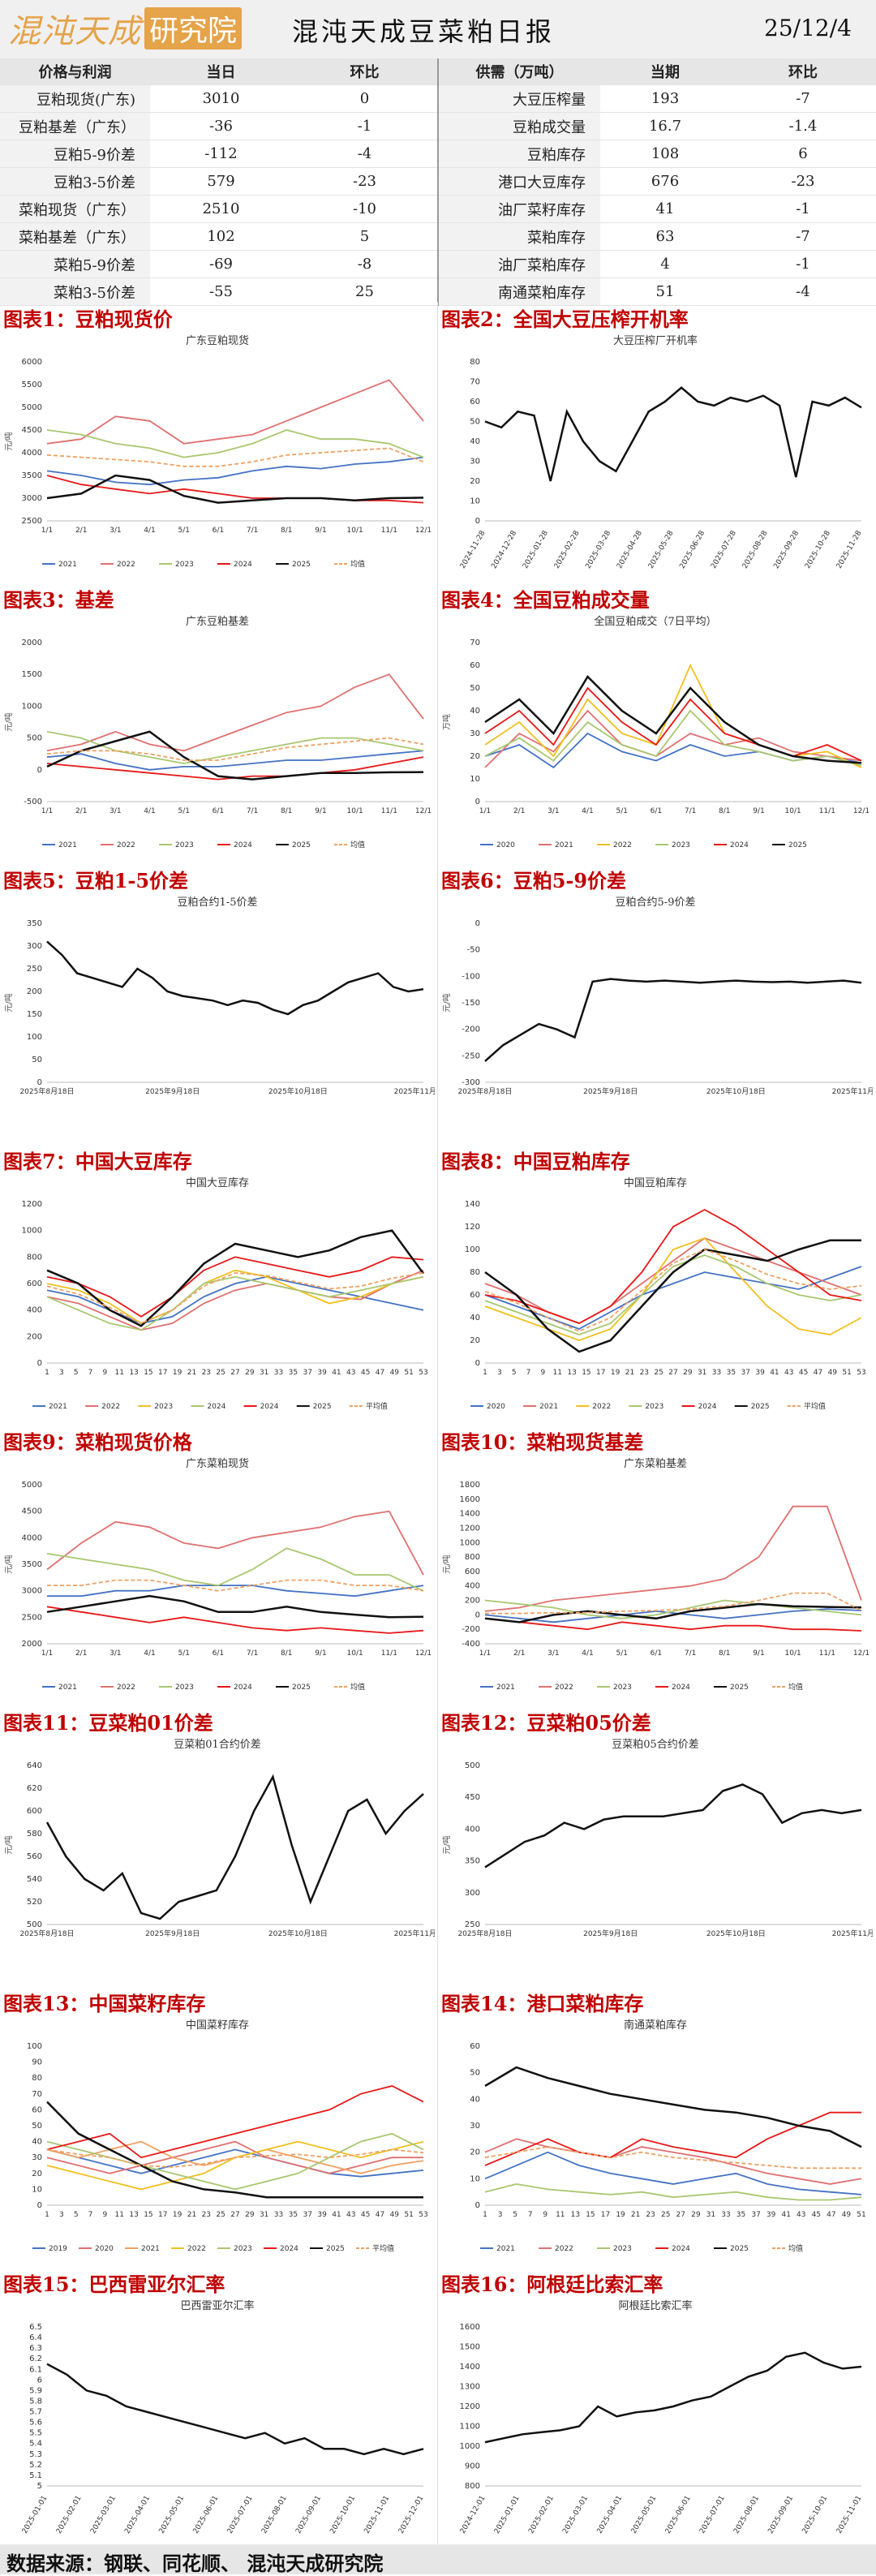 The height and width of the screenshot is (2576, 876). Describe the element at coordinates (218, 531) in the screenshot. I see `x-tick-label: 6/1` at that location.